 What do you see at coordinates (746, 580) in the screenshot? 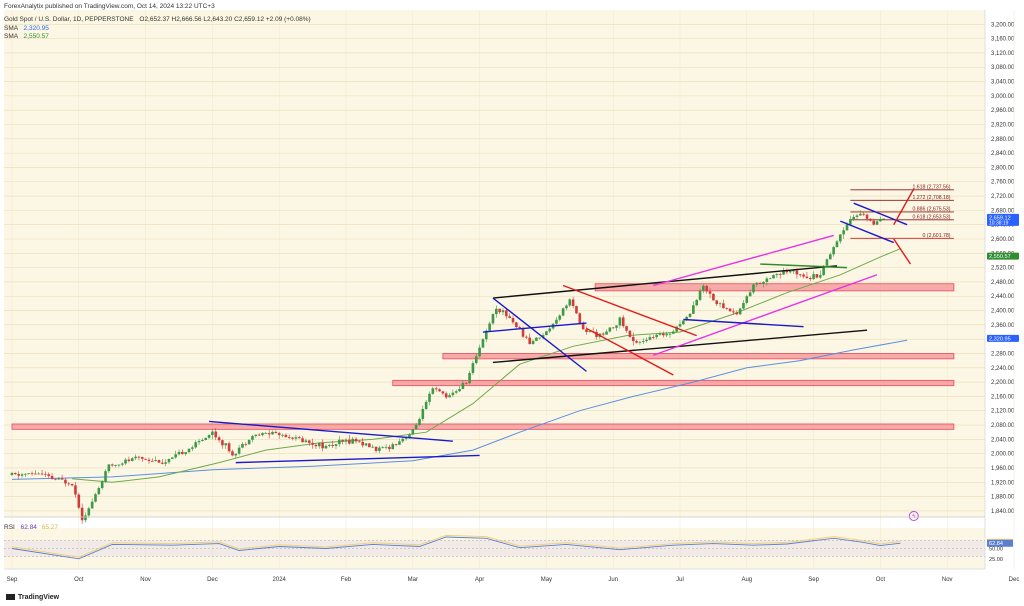
I see `x-tick-label: Aug` at bounding box center [746, 580].